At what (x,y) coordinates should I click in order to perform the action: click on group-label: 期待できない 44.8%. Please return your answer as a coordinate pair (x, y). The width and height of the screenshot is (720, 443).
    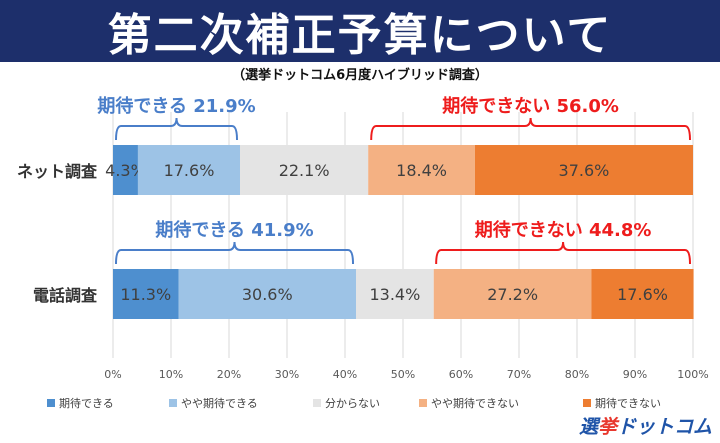
    Looking at the image, I should click on (563, 230).